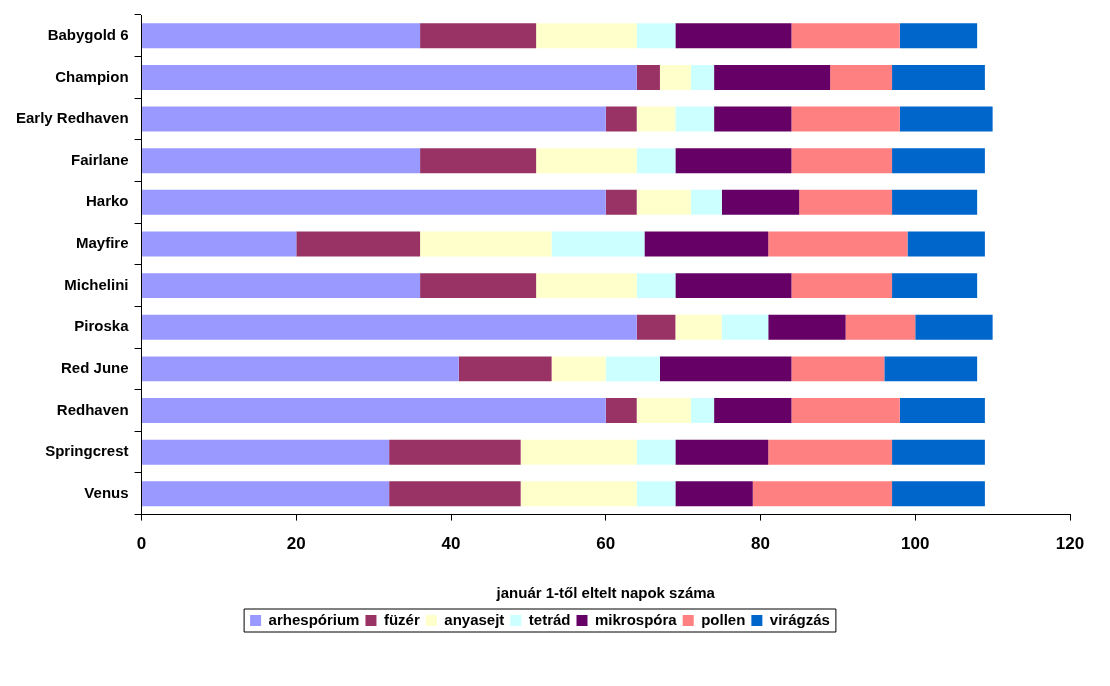  I want to click on y-tick-label: Piroska, so click(102, 326).